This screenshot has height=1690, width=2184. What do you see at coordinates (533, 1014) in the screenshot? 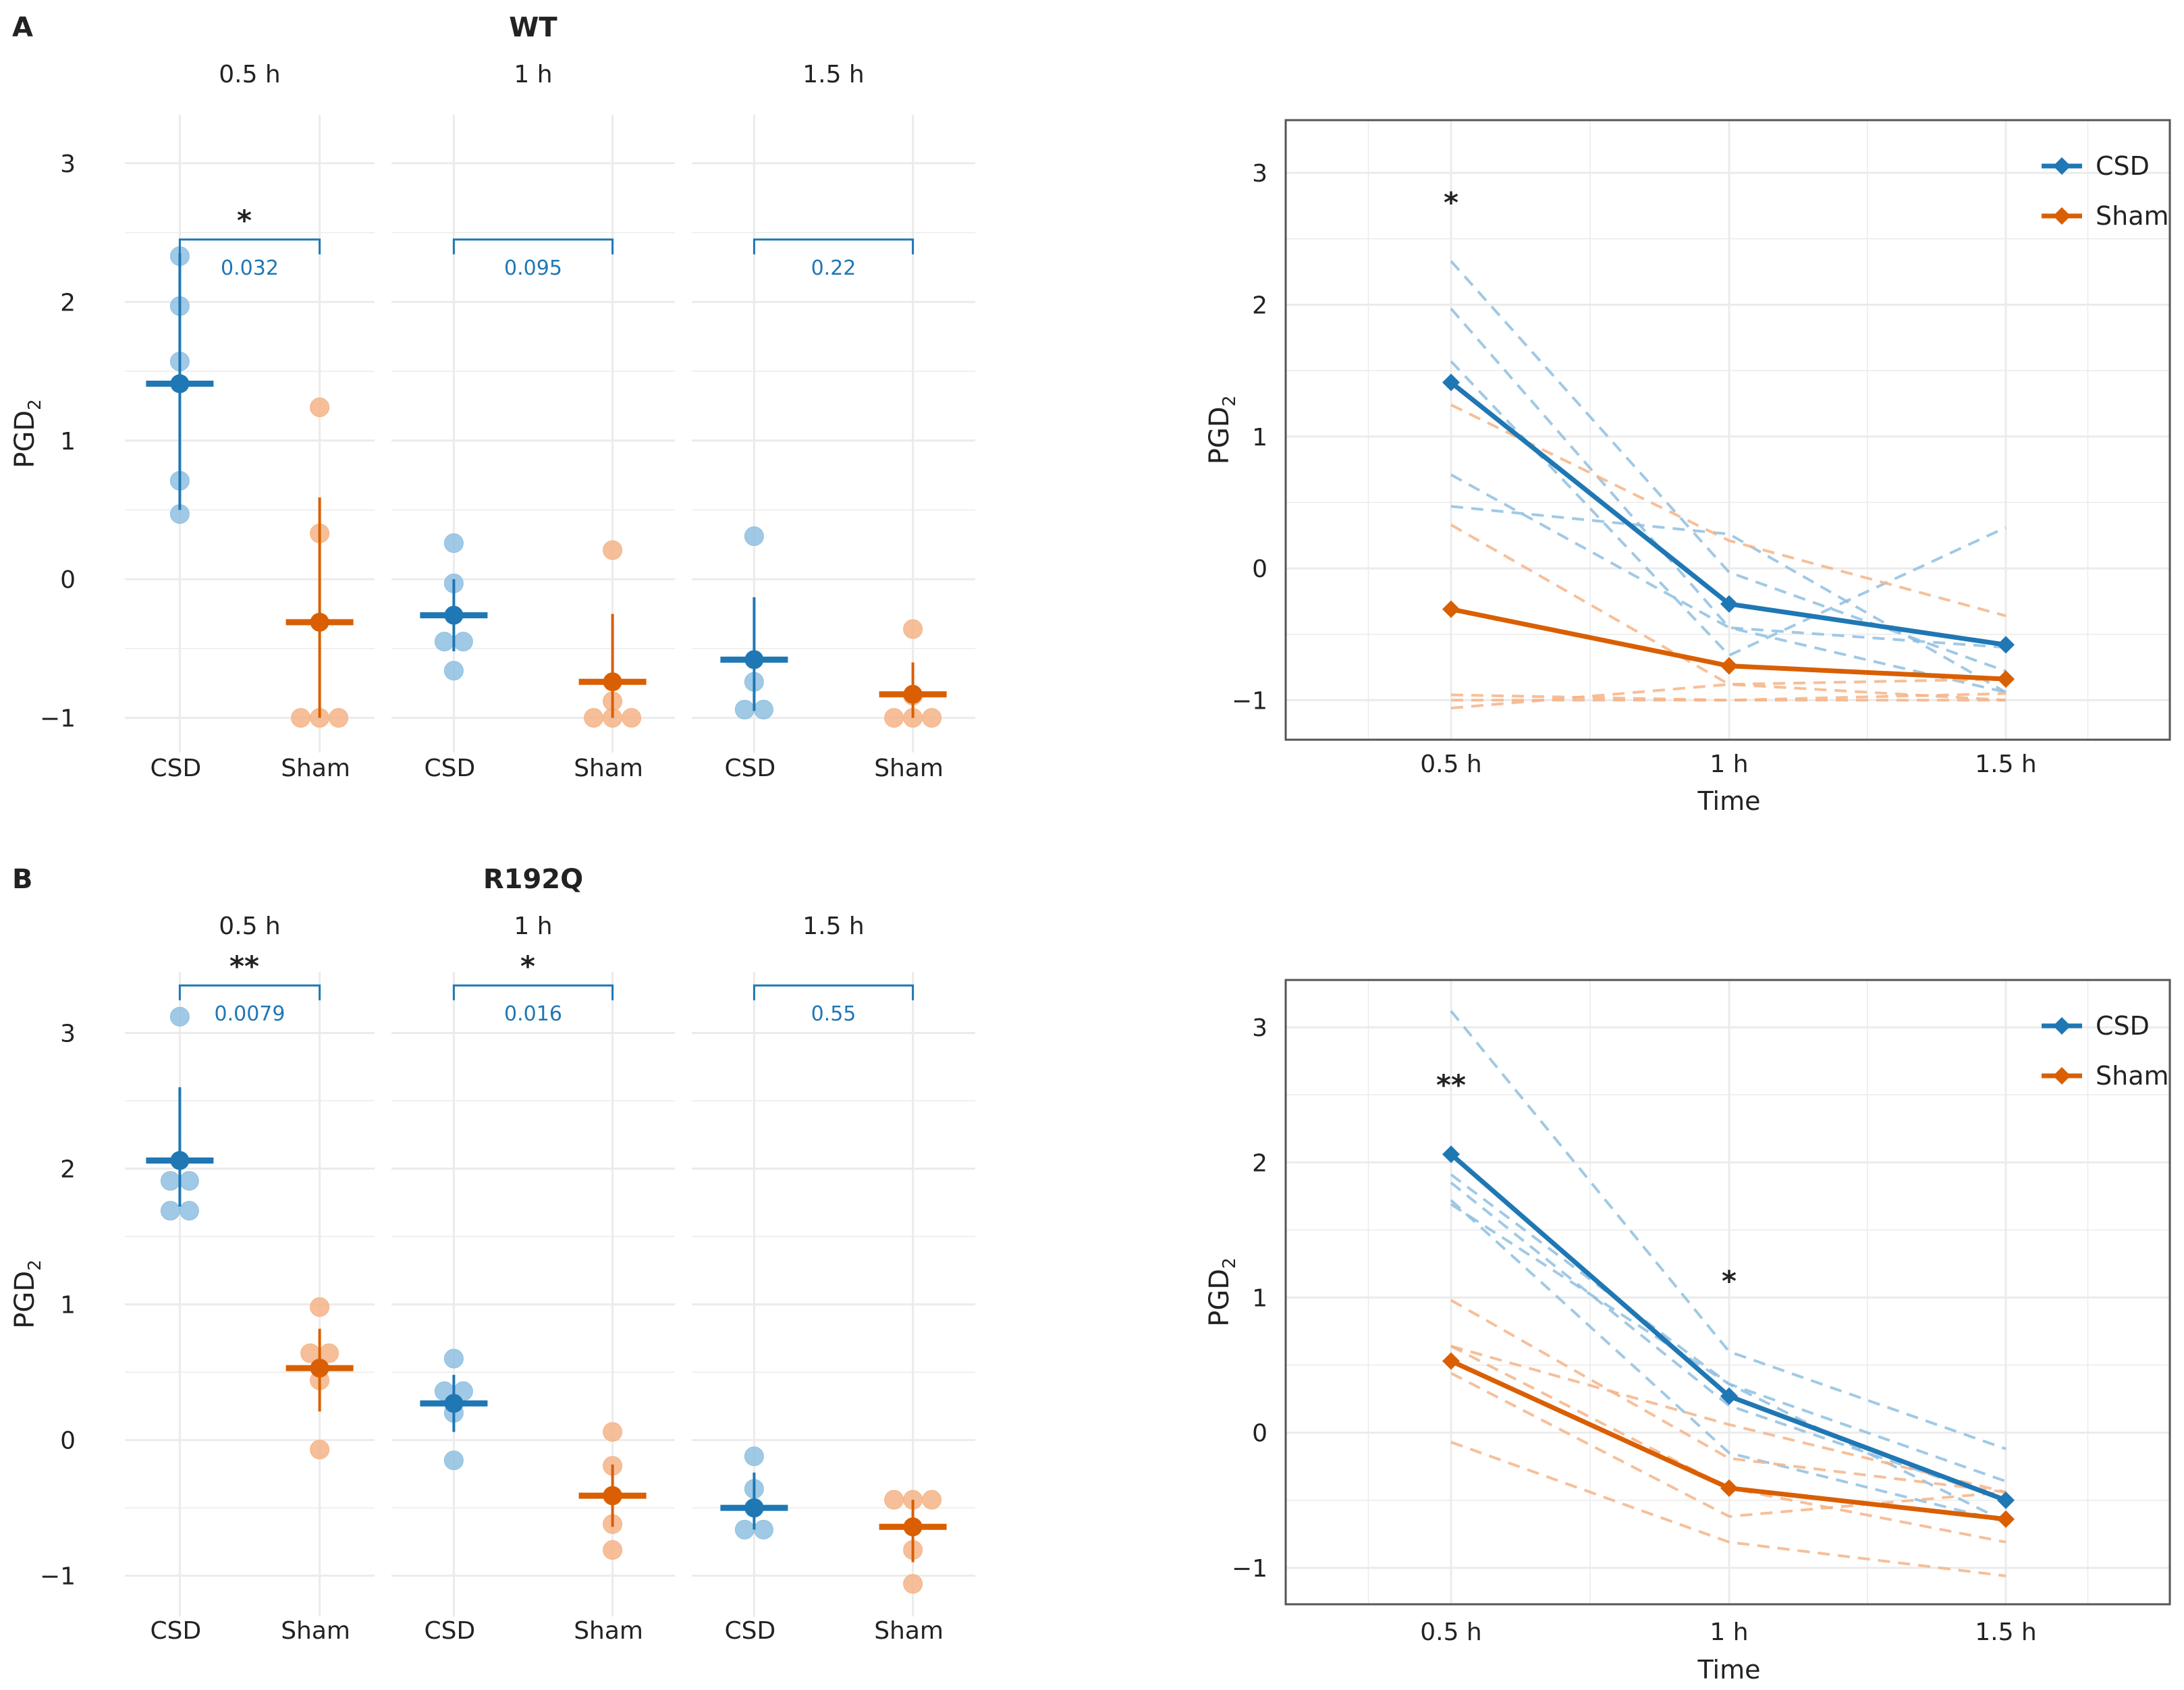
I see `p-value-label: 0.016` at bounding box center [533, 1014].